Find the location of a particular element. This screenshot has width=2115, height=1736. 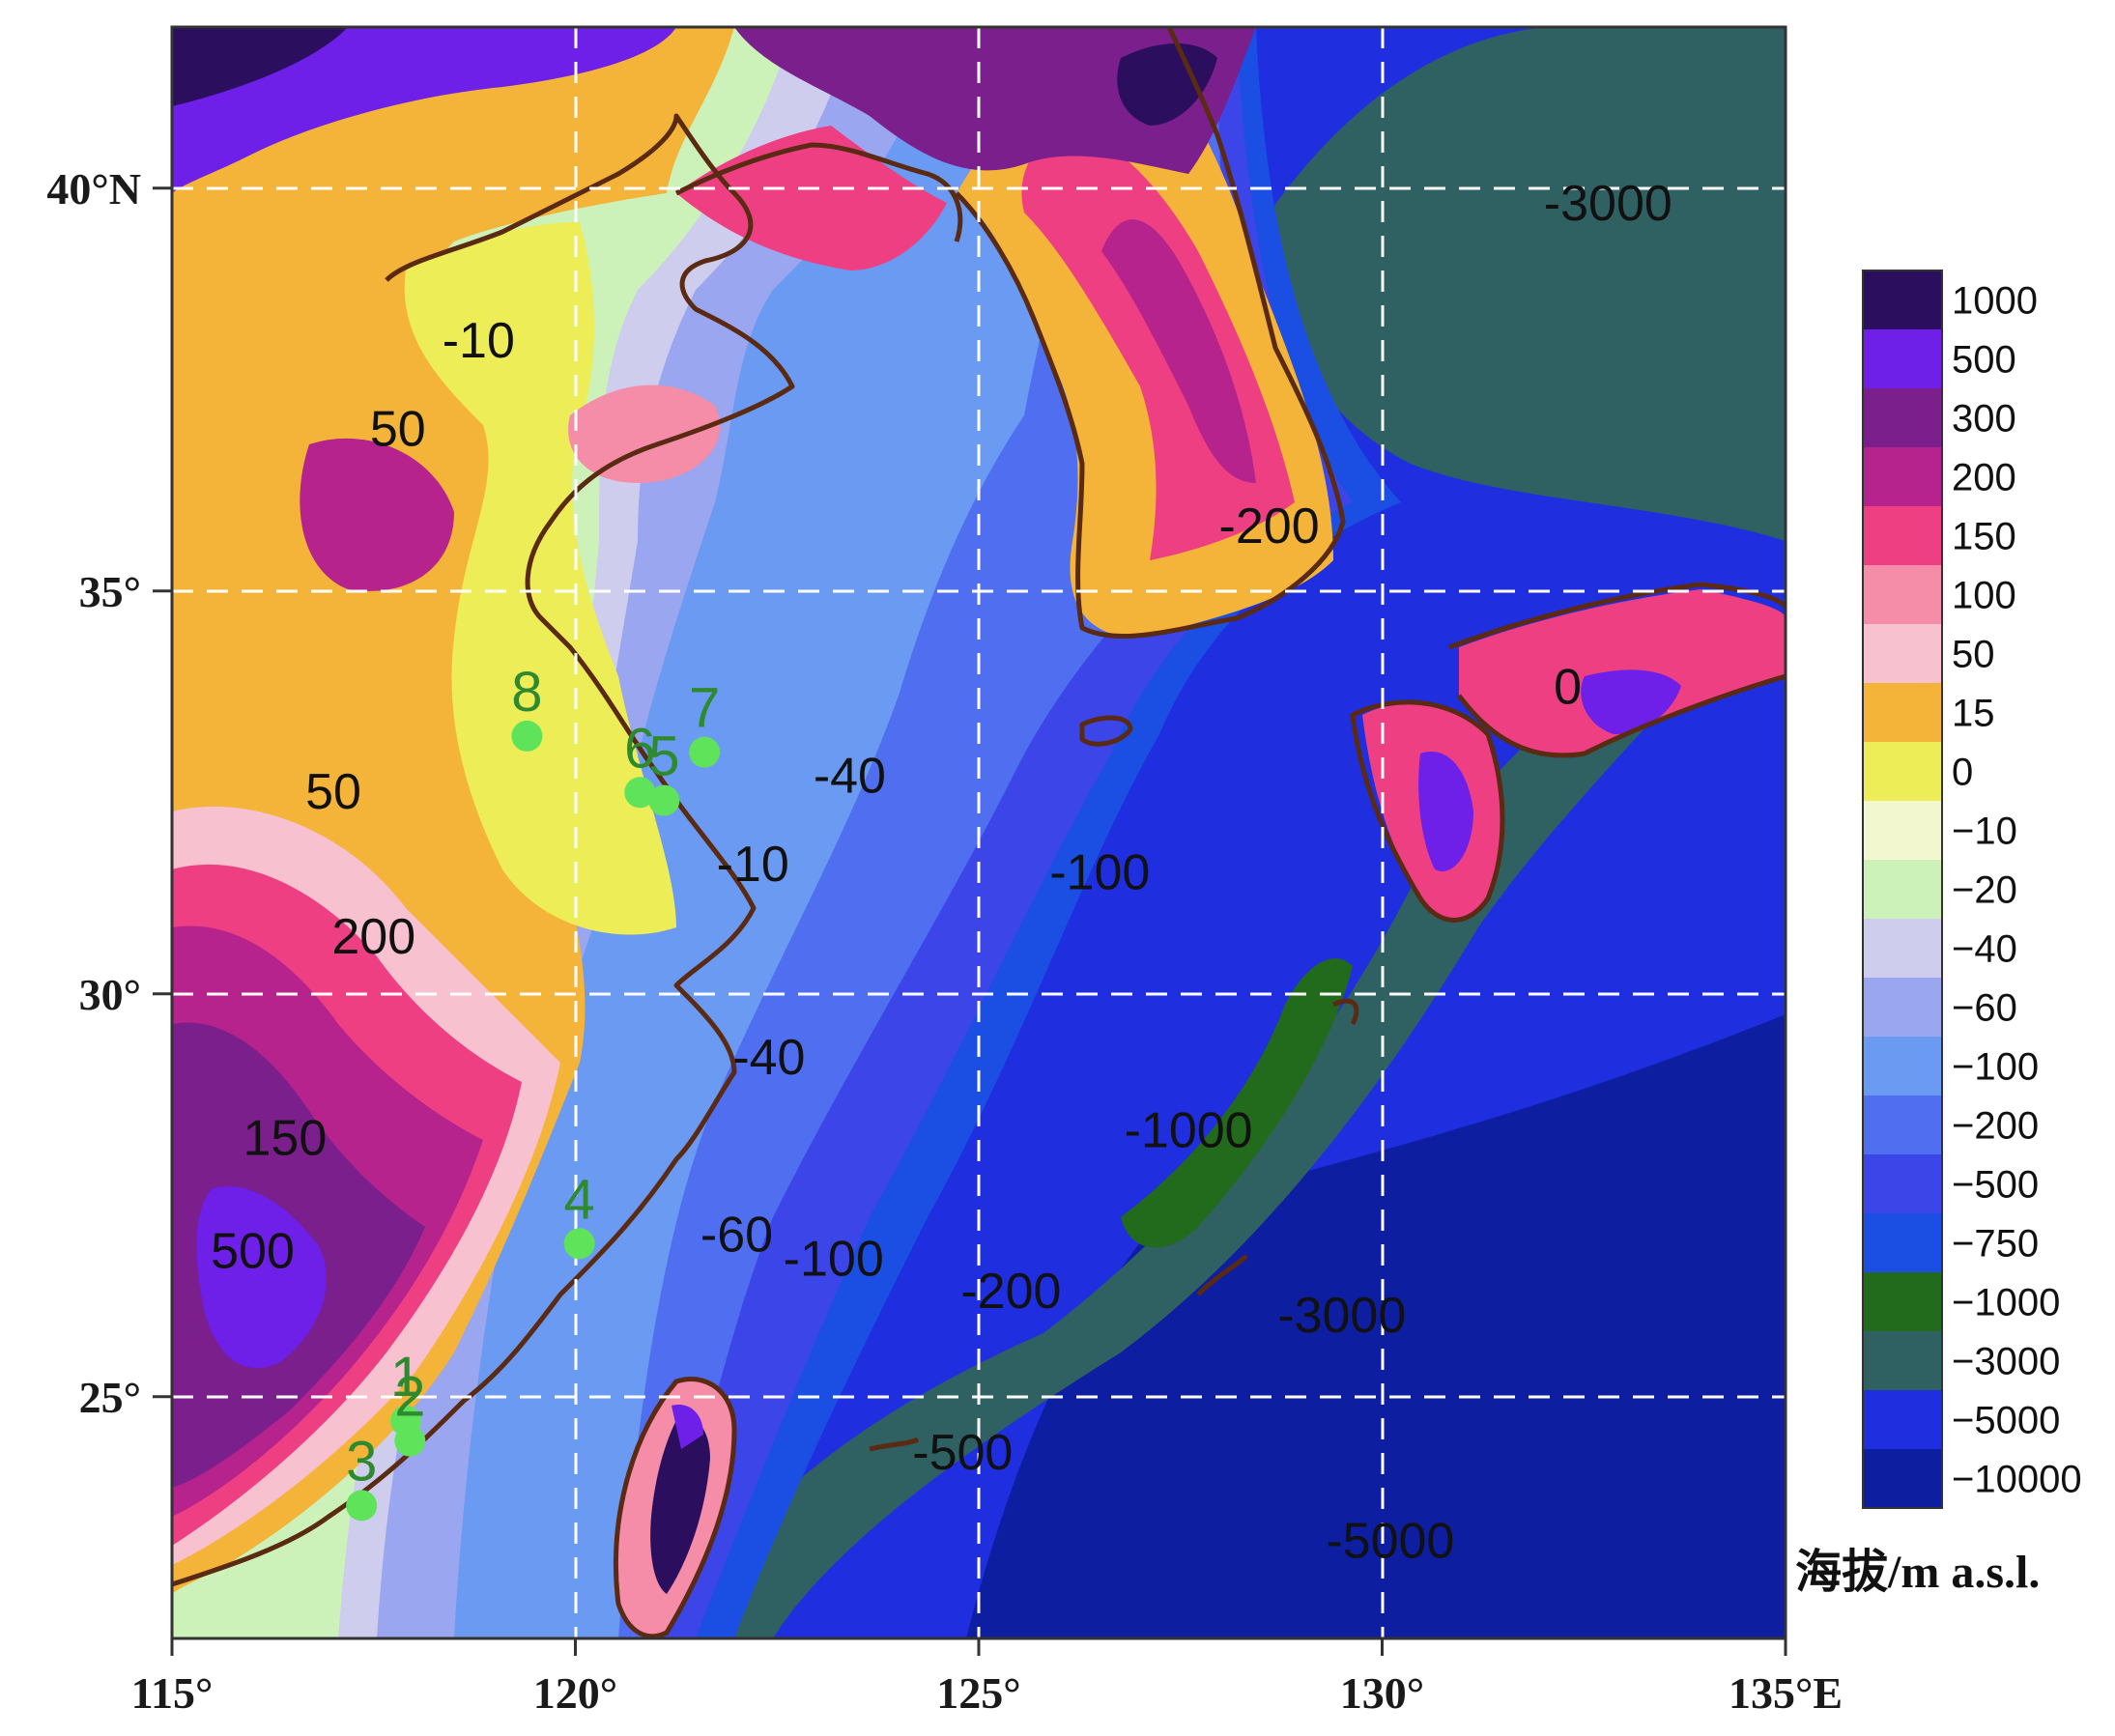

korea-mountains is located at coordinates (1178, 351).